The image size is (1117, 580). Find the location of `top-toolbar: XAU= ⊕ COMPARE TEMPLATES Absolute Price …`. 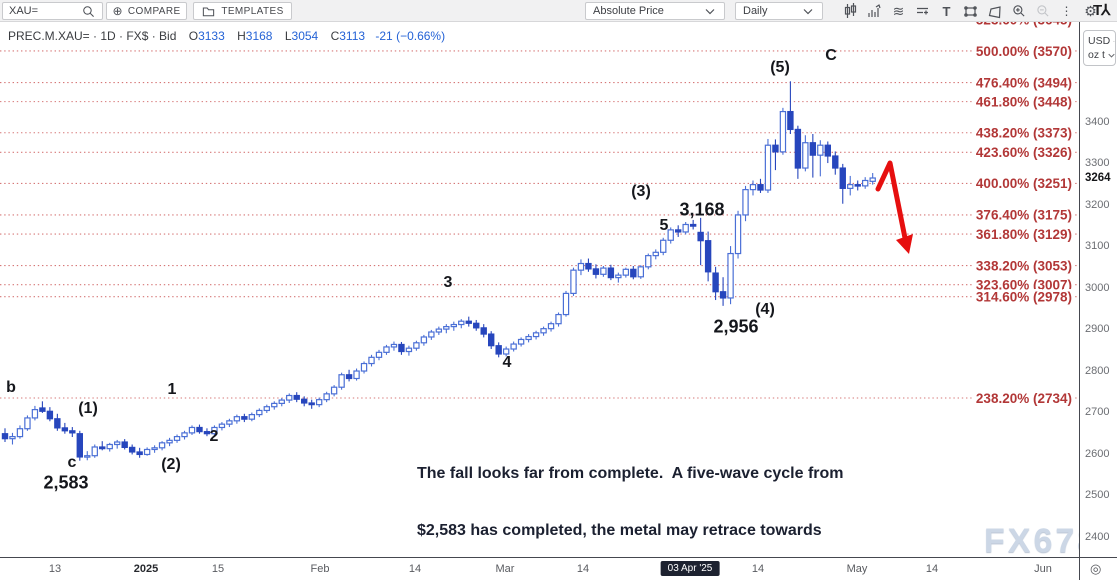

top-toolbar: XAU= ⊕ COMPARE TEMPLATES Absolute Price … is located at coordinates (558, 11).